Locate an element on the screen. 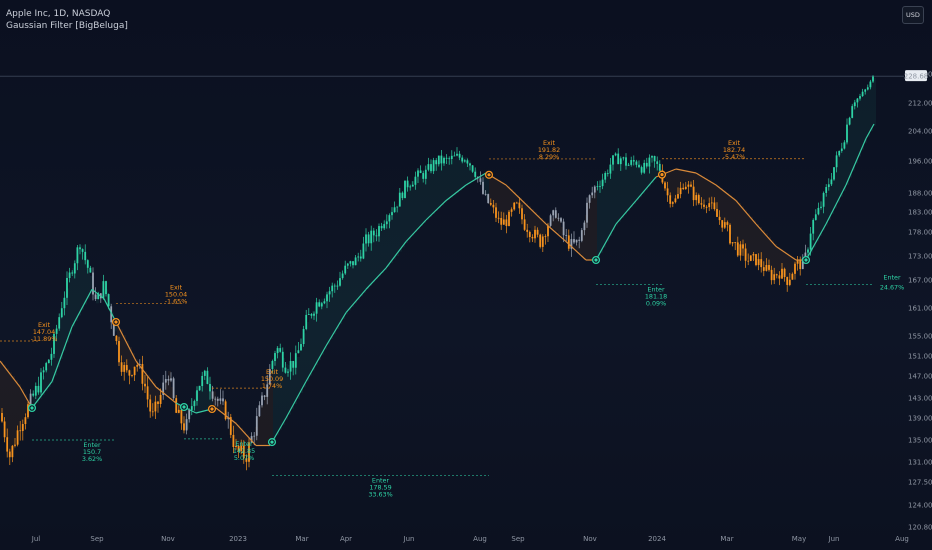  signal-pct-label: 0.09% is located at coordinates (656, 304).